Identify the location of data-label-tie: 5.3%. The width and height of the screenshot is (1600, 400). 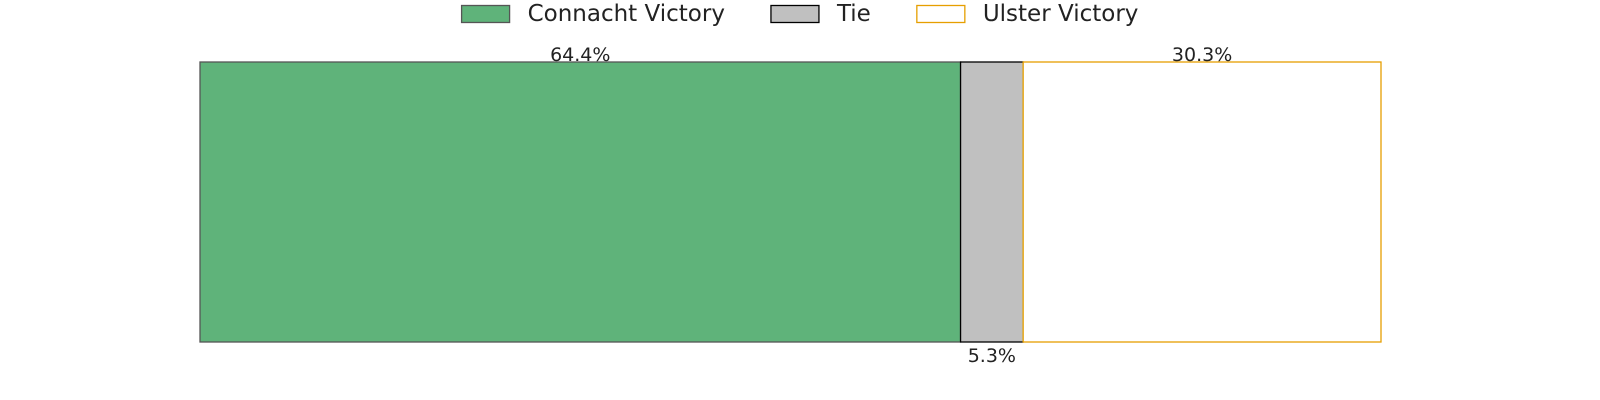
(992, 356).